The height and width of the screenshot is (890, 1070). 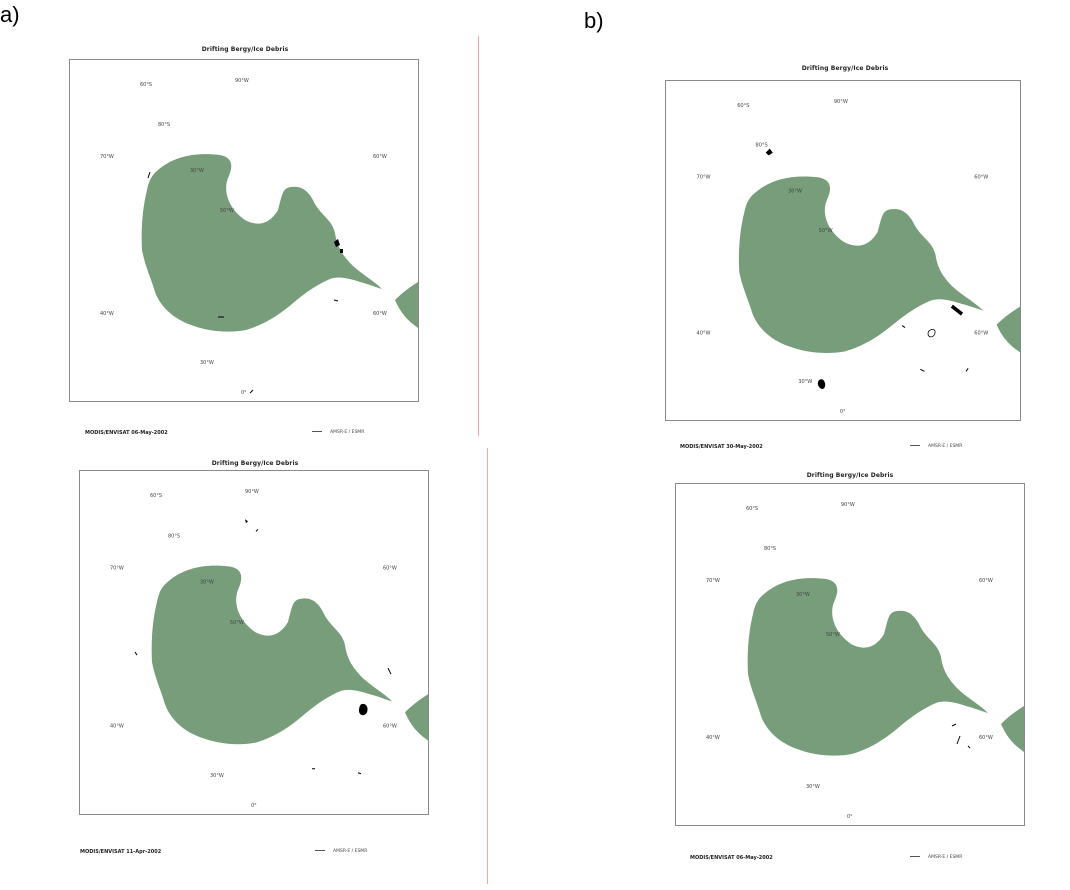 I want to click on map-footer-date: MODIS/ENVISAT 30-May-2002, so click(x=721, y=447).